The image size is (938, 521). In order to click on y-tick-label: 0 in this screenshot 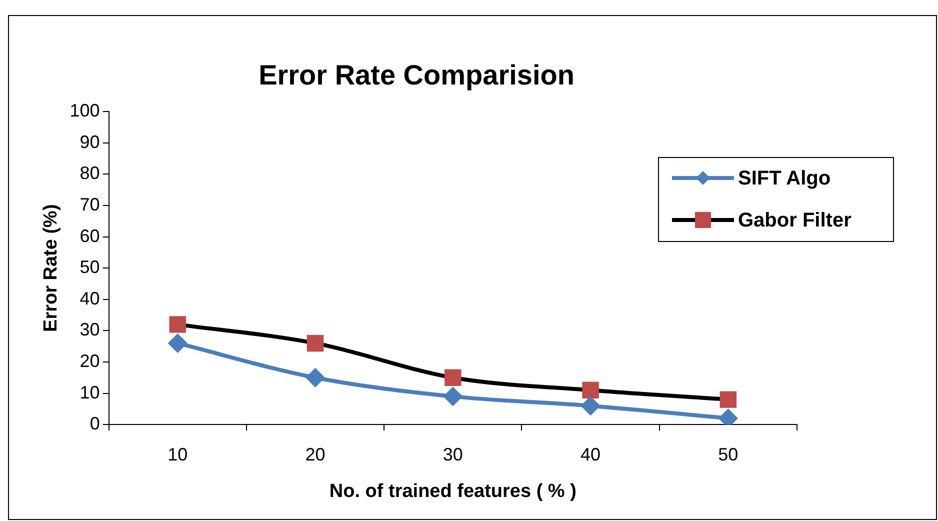, I will do `click(95, 424)`.